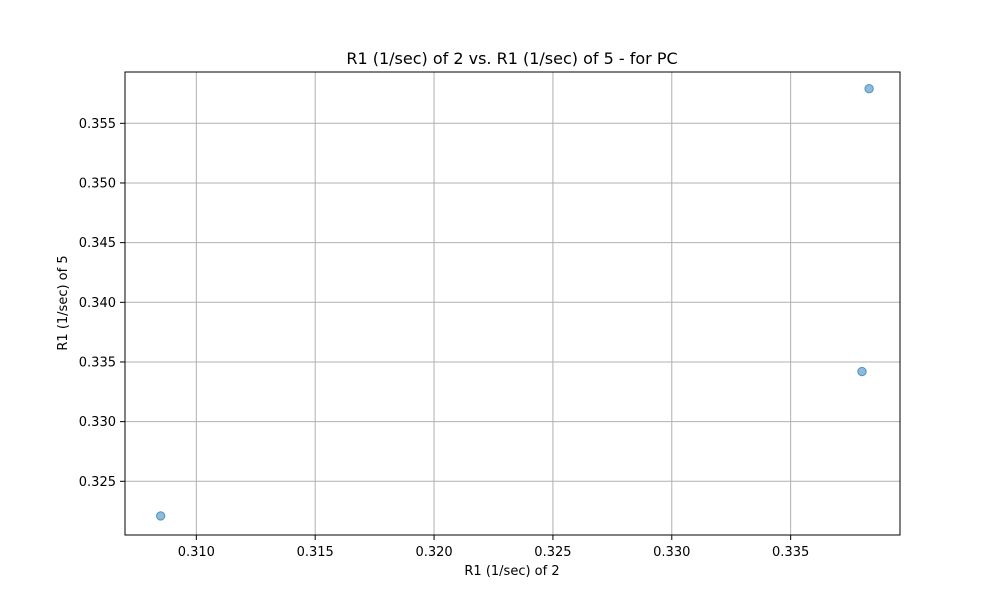 The height and width of the screenshot is (600, 1000). What do you see at coordinates (97, 183) in the screenshot?
I see `y-tick-label: 0.350` at bounding box center [97, 183].